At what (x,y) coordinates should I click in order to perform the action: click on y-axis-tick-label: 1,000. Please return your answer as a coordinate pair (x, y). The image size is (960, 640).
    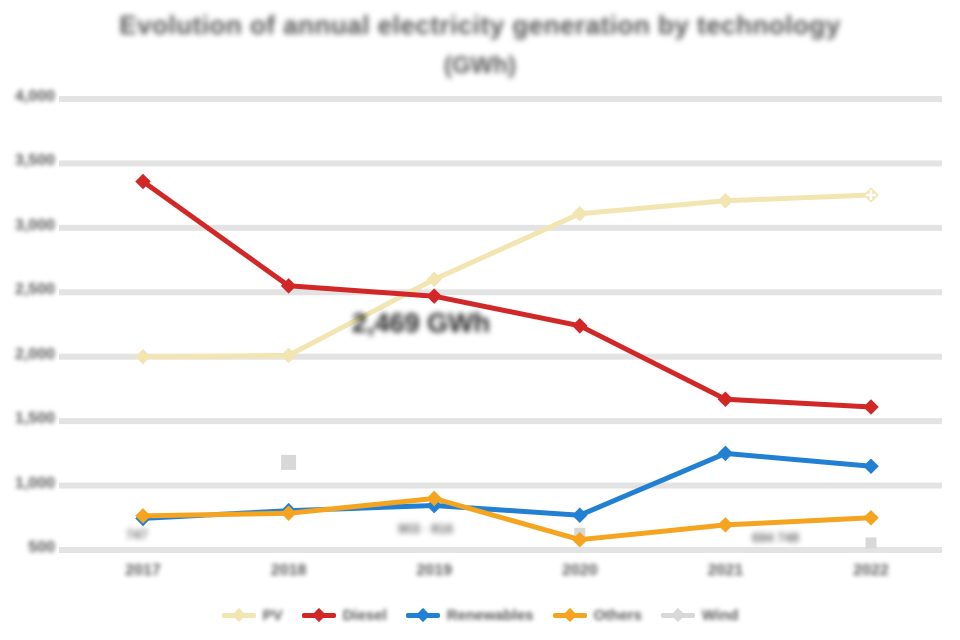
    Looking at the image, I should click on (34, 483).